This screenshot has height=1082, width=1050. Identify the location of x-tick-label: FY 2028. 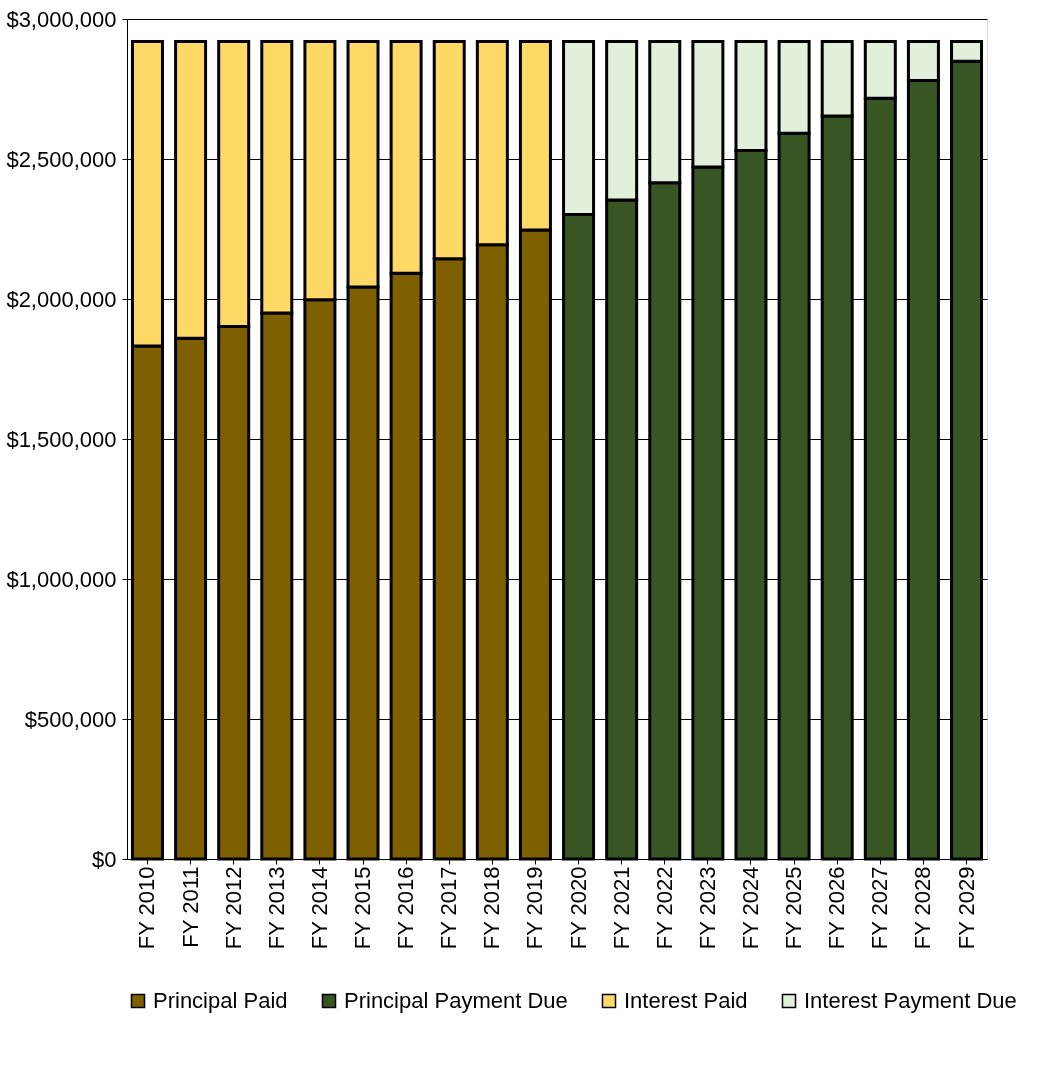
(923, 908).